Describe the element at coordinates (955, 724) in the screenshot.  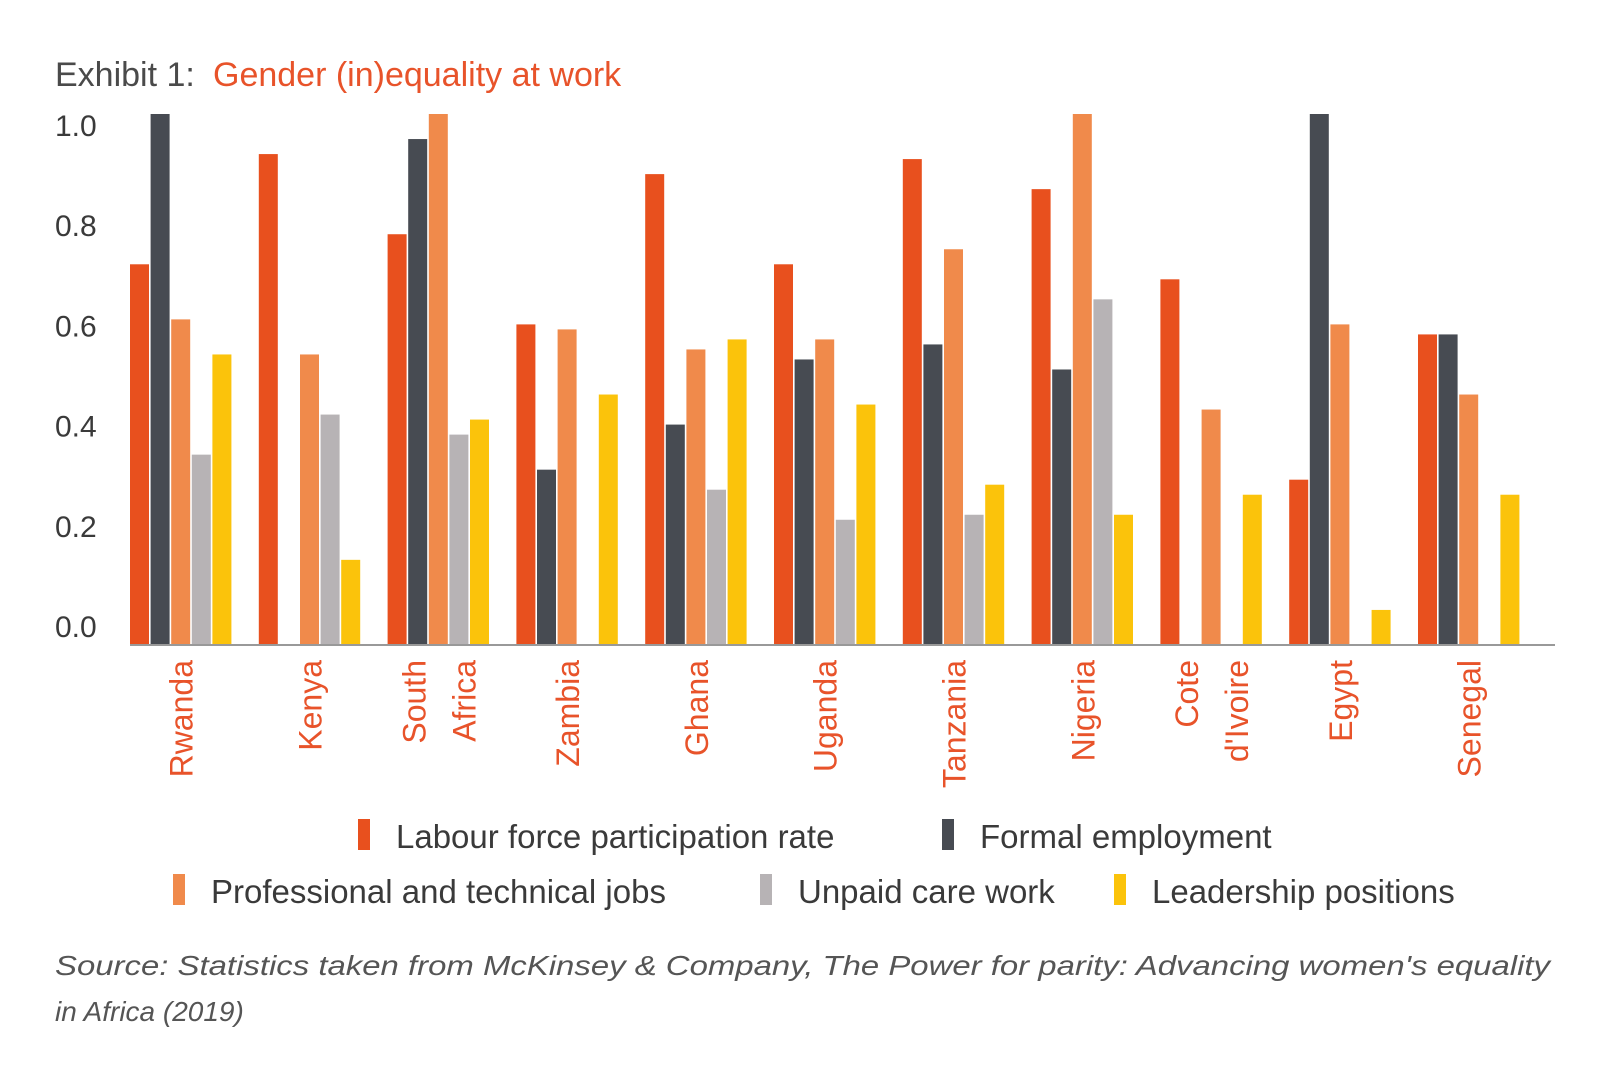
I see `x-tick-label: Tanzania` at that location.